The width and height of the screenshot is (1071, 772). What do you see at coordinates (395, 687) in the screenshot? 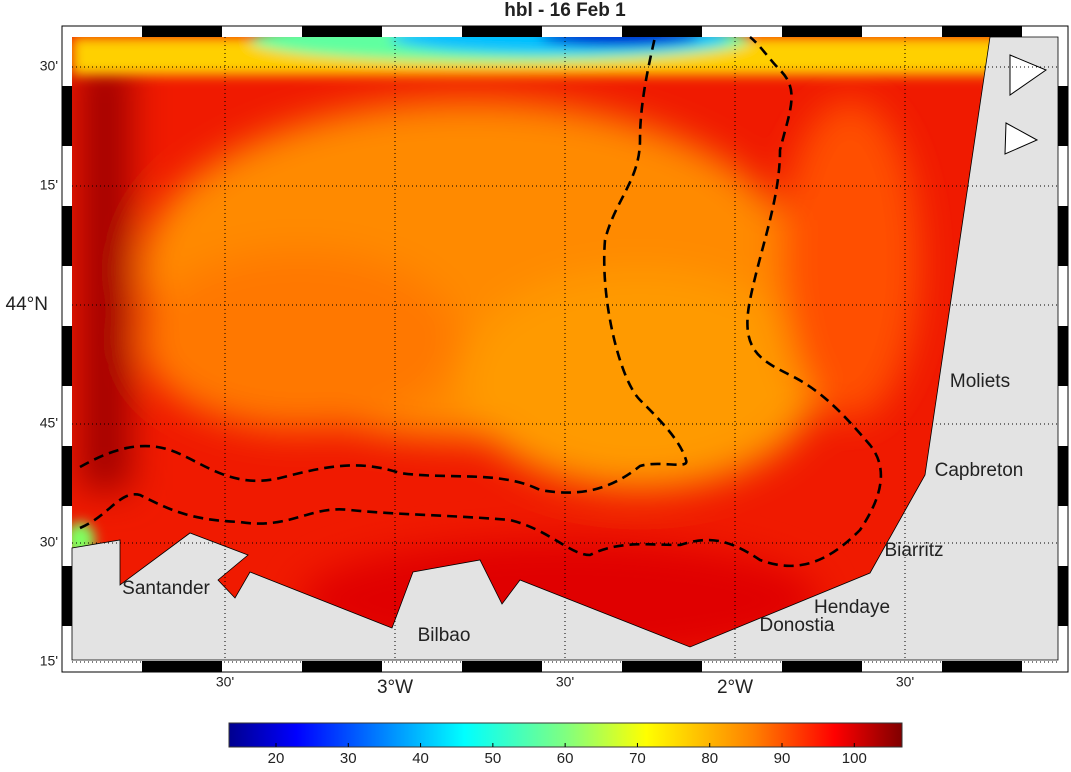
I see `lon-tick-label: 3°W` at bounding box center [395, 687].